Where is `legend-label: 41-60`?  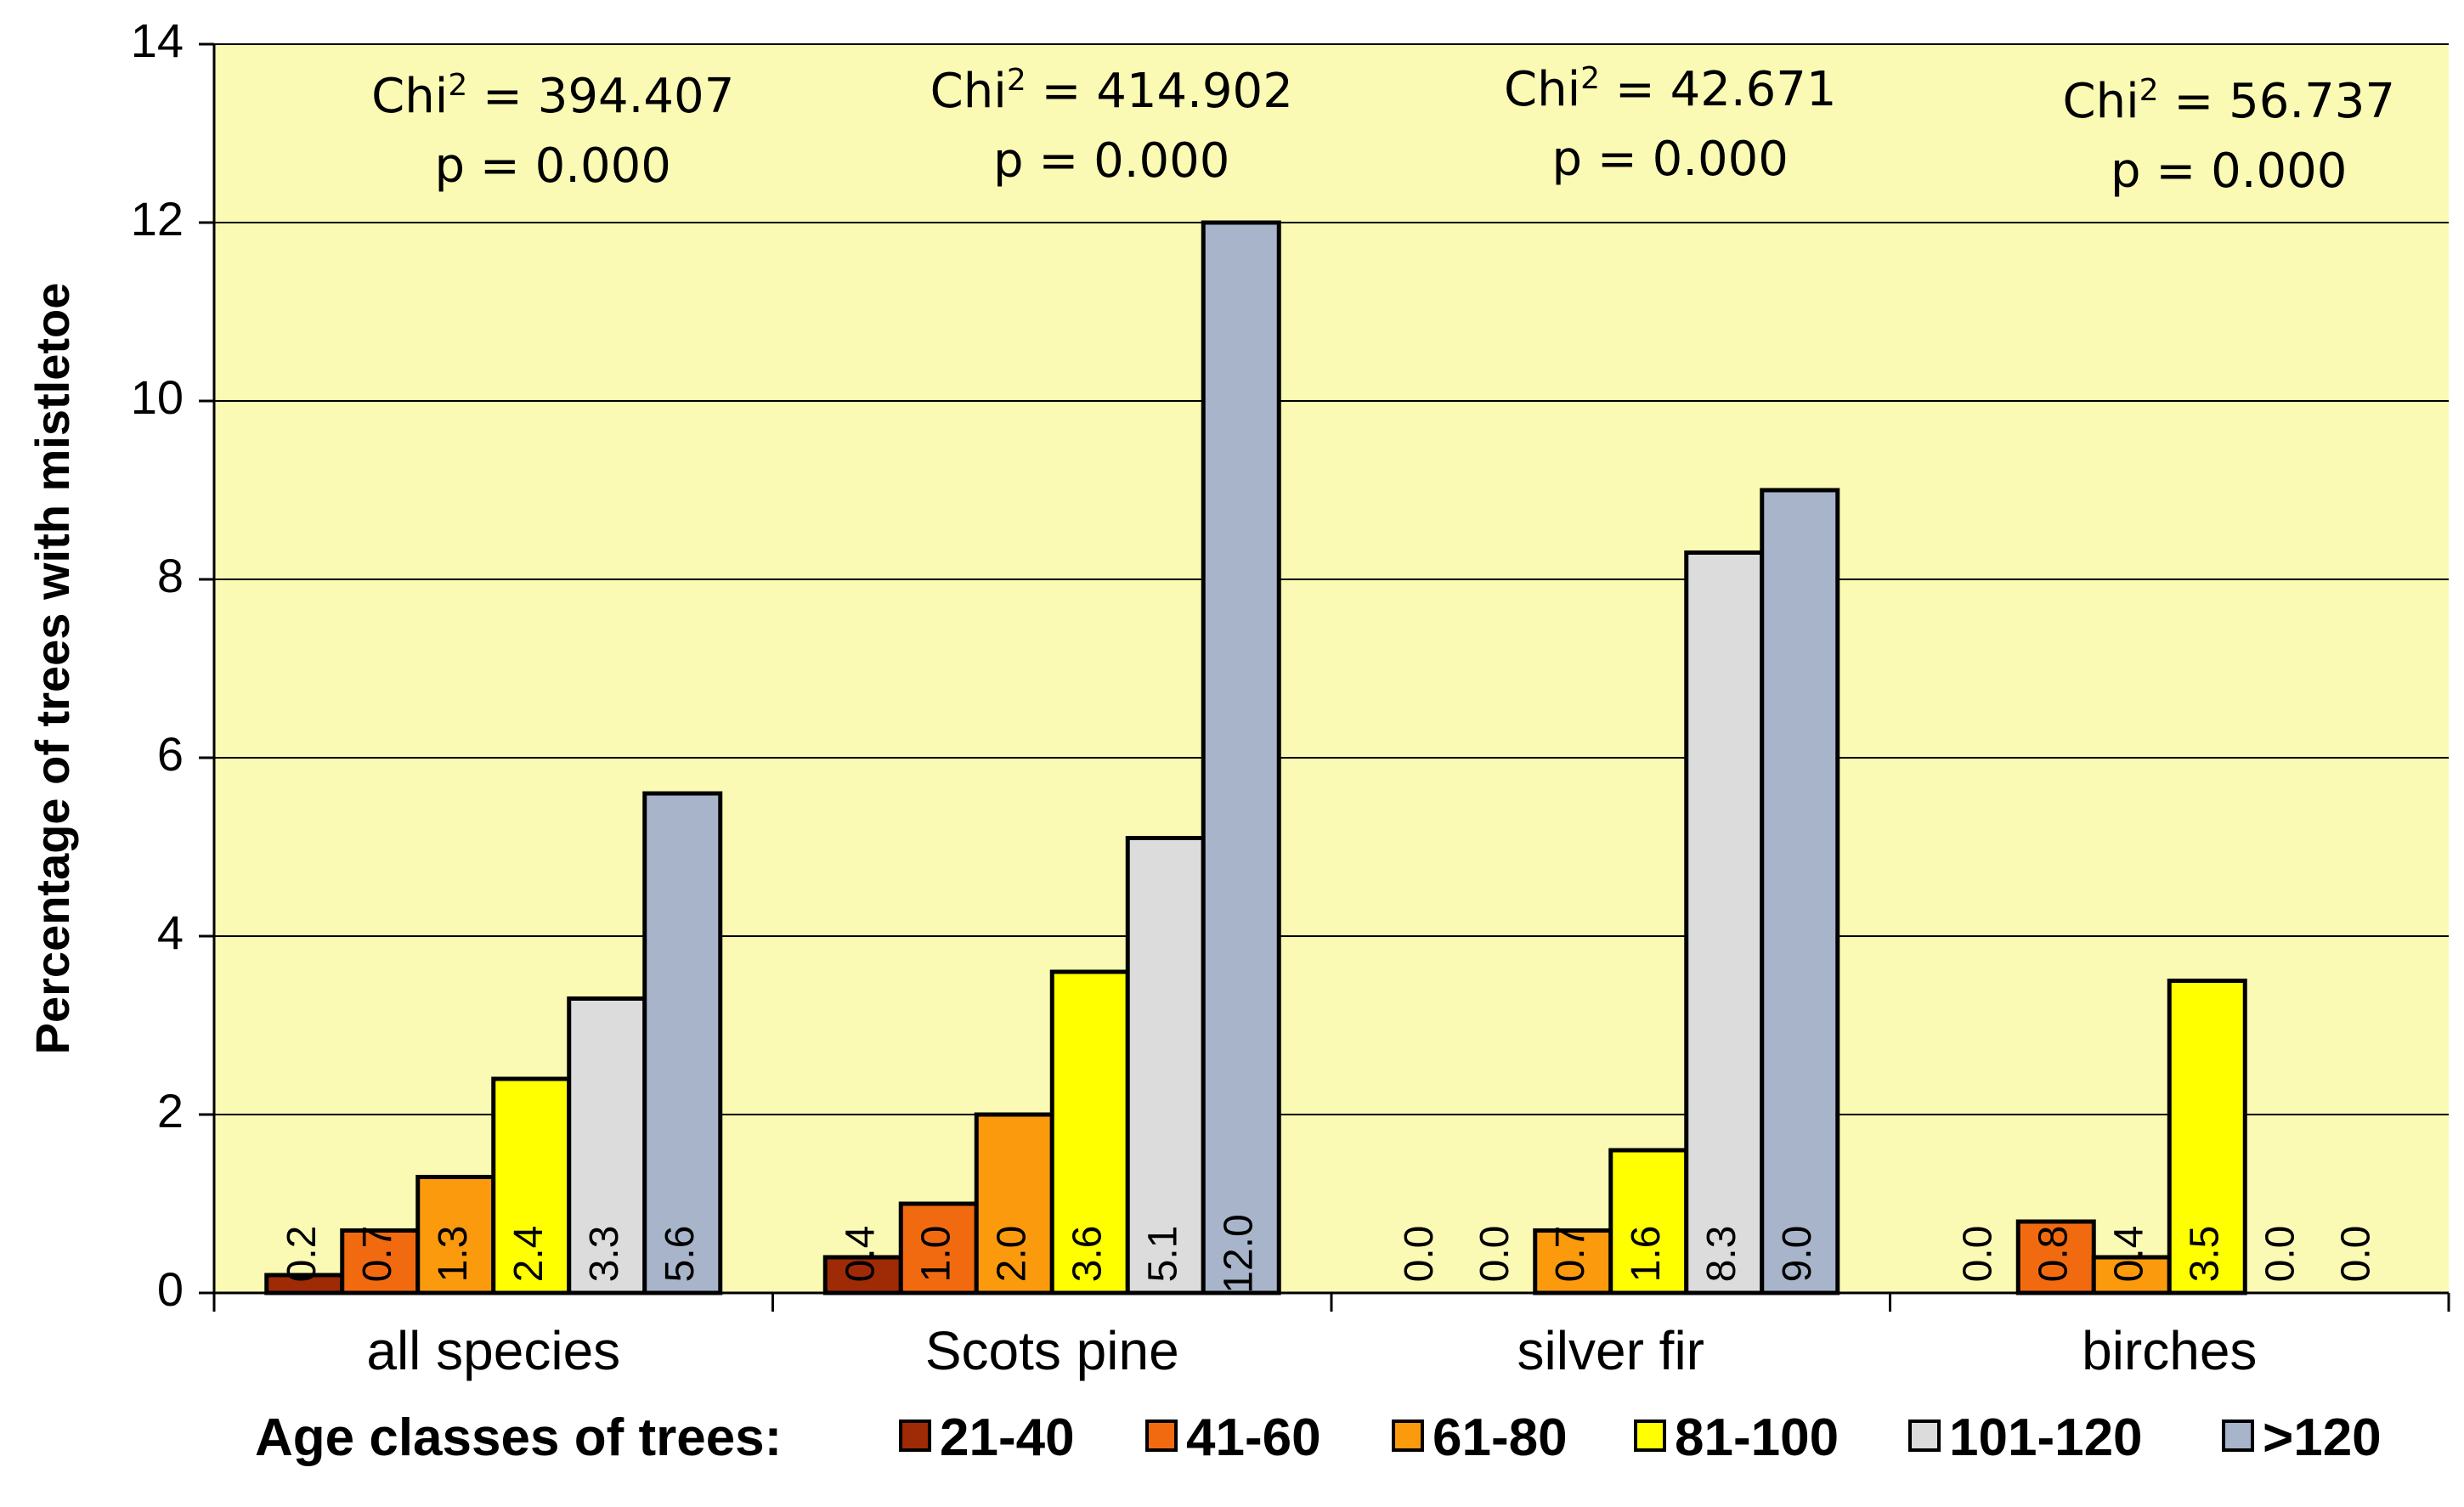 legend-label: 41-60 is located at coordinates (1253, 1437).